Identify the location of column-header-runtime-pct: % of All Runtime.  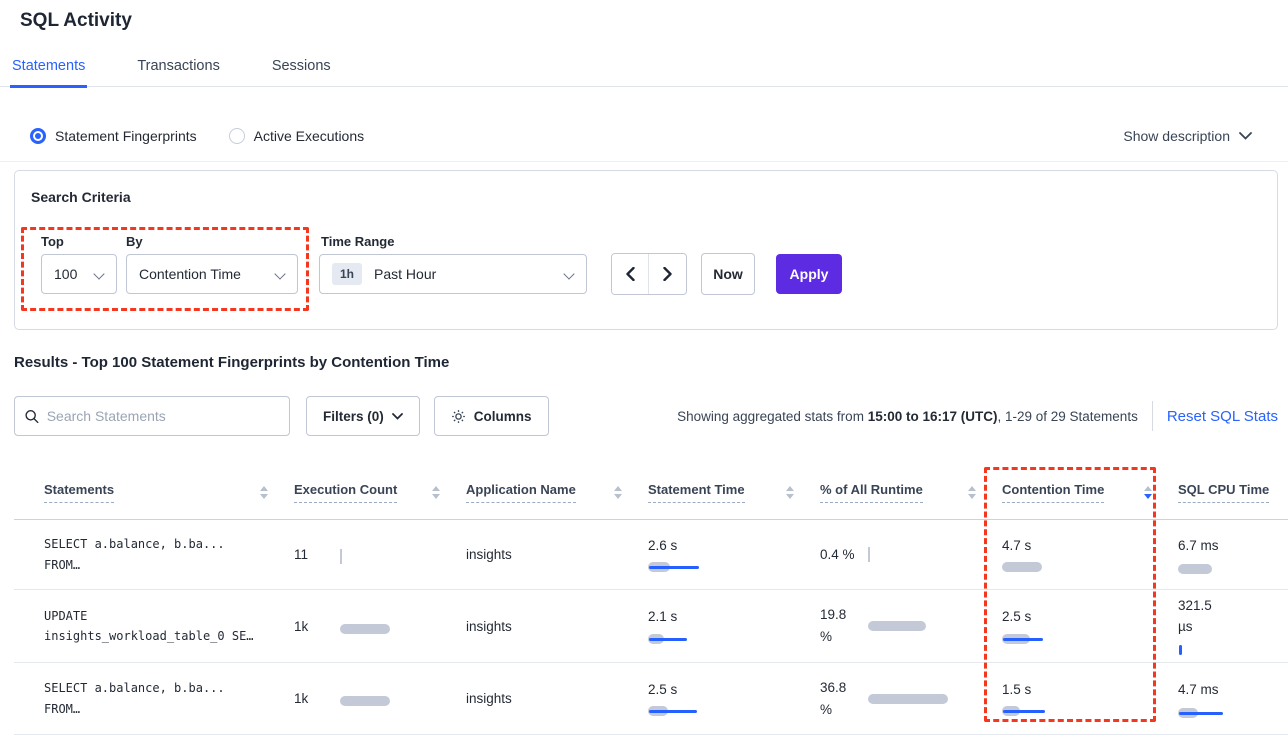
(911, 492).